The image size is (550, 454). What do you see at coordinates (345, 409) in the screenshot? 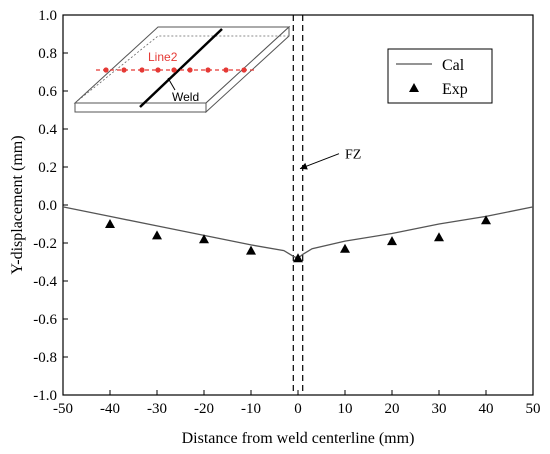
I see `x-tick-label: 10` at bounding box center [345, 409].